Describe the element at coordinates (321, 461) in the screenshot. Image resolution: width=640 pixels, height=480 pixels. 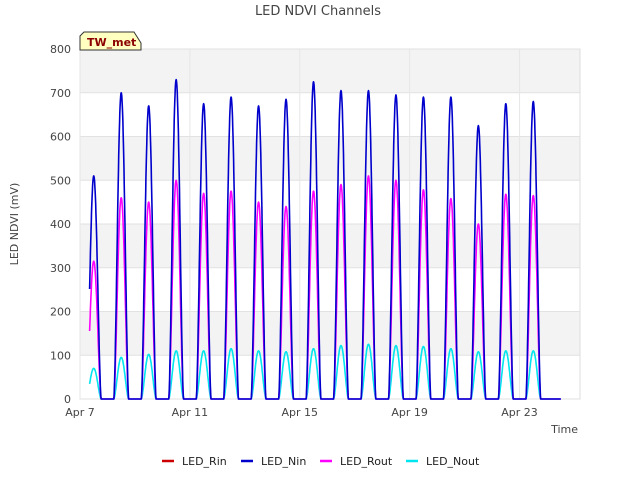
I see `legend: LED_Rin LED_Nin LED_Rout LED_Nout` at that location.